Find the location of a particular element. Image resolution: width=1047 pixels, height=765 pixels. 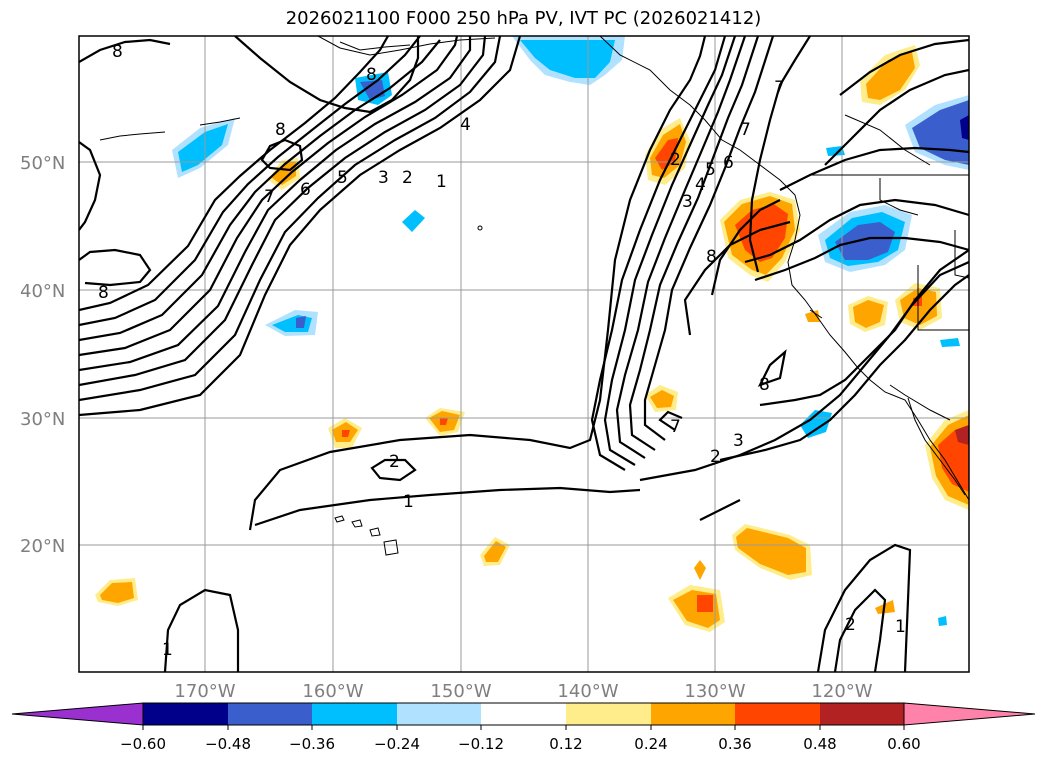

colorbar-tick-label: −0.24 is located at coordinates (397, 744).